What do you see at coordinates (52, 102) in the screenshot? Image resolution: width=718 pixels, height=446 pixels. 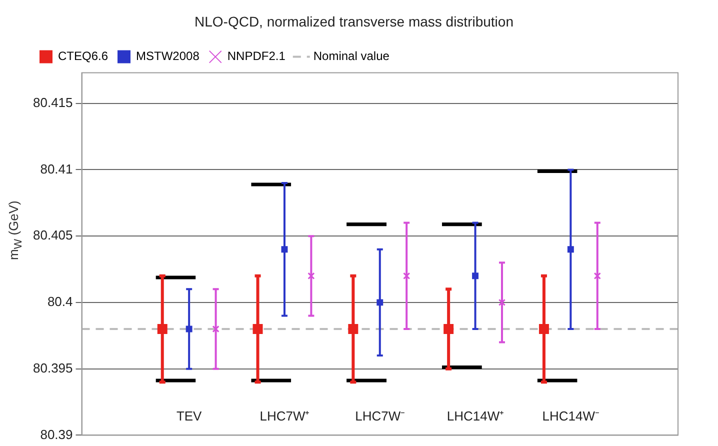 I see `y-tick-label: 80.415` at bounding box center [52, 102].